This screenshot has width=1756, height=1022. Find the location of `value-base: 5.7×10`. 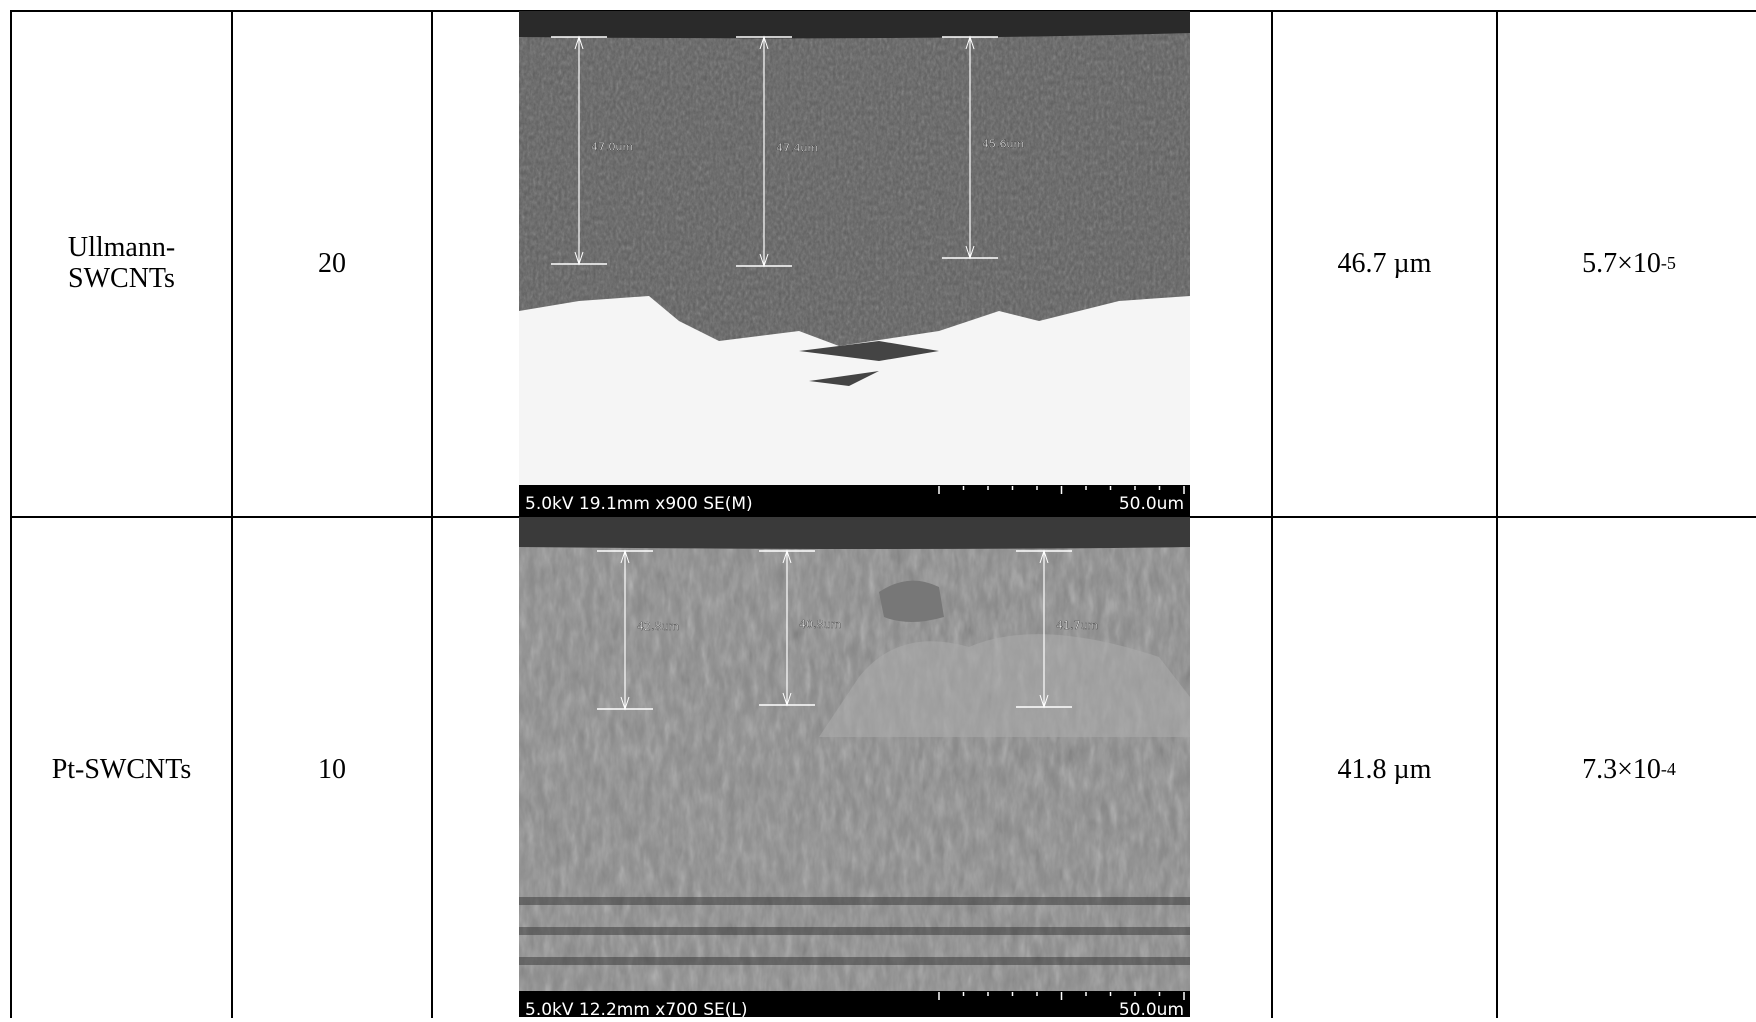

value-base: 5.7×10 is located at coordinates (1621, 263).